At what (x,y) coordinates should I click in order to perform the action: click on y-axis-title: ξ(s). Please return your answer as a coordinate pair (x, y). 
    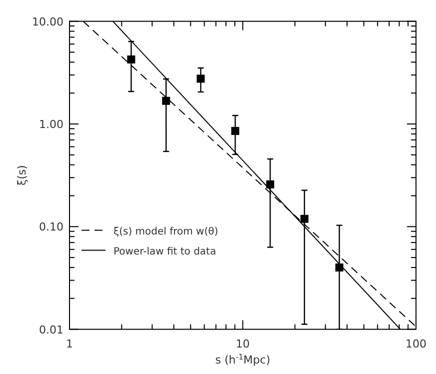
    Looking at the image, I should click on (22, 175).